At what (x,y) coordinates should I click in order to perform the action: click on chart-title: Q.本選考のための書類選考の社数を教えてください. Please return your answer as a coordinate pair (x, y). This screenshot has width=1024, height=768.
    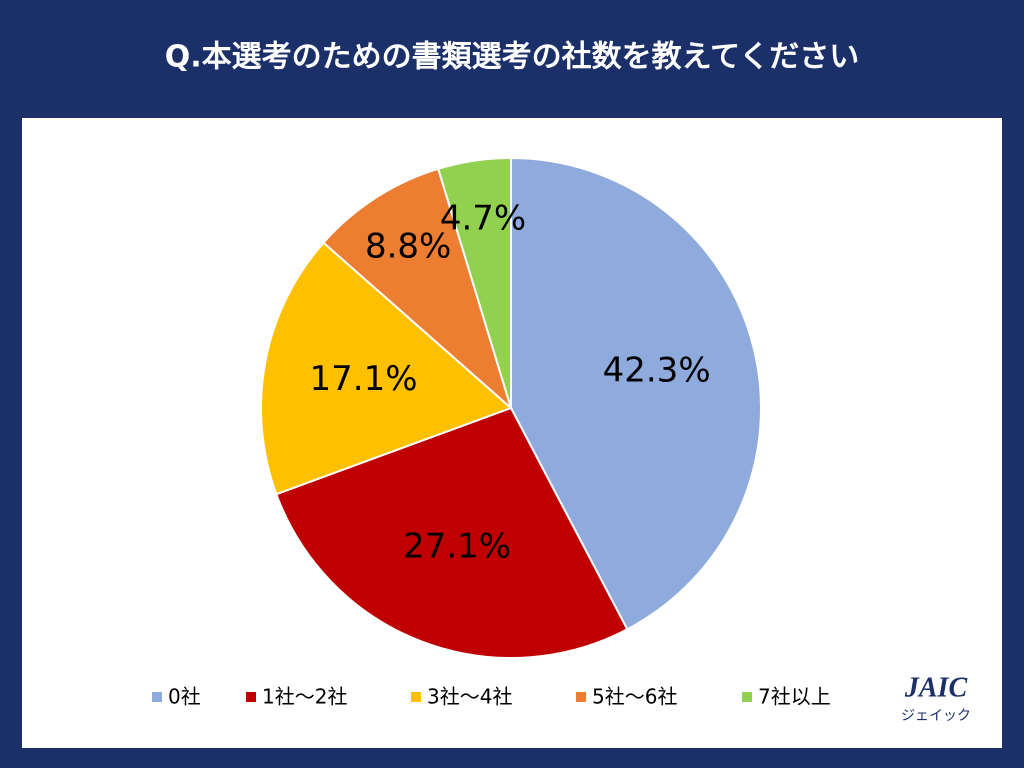
    Looking at the image, I should click on (512, 57).